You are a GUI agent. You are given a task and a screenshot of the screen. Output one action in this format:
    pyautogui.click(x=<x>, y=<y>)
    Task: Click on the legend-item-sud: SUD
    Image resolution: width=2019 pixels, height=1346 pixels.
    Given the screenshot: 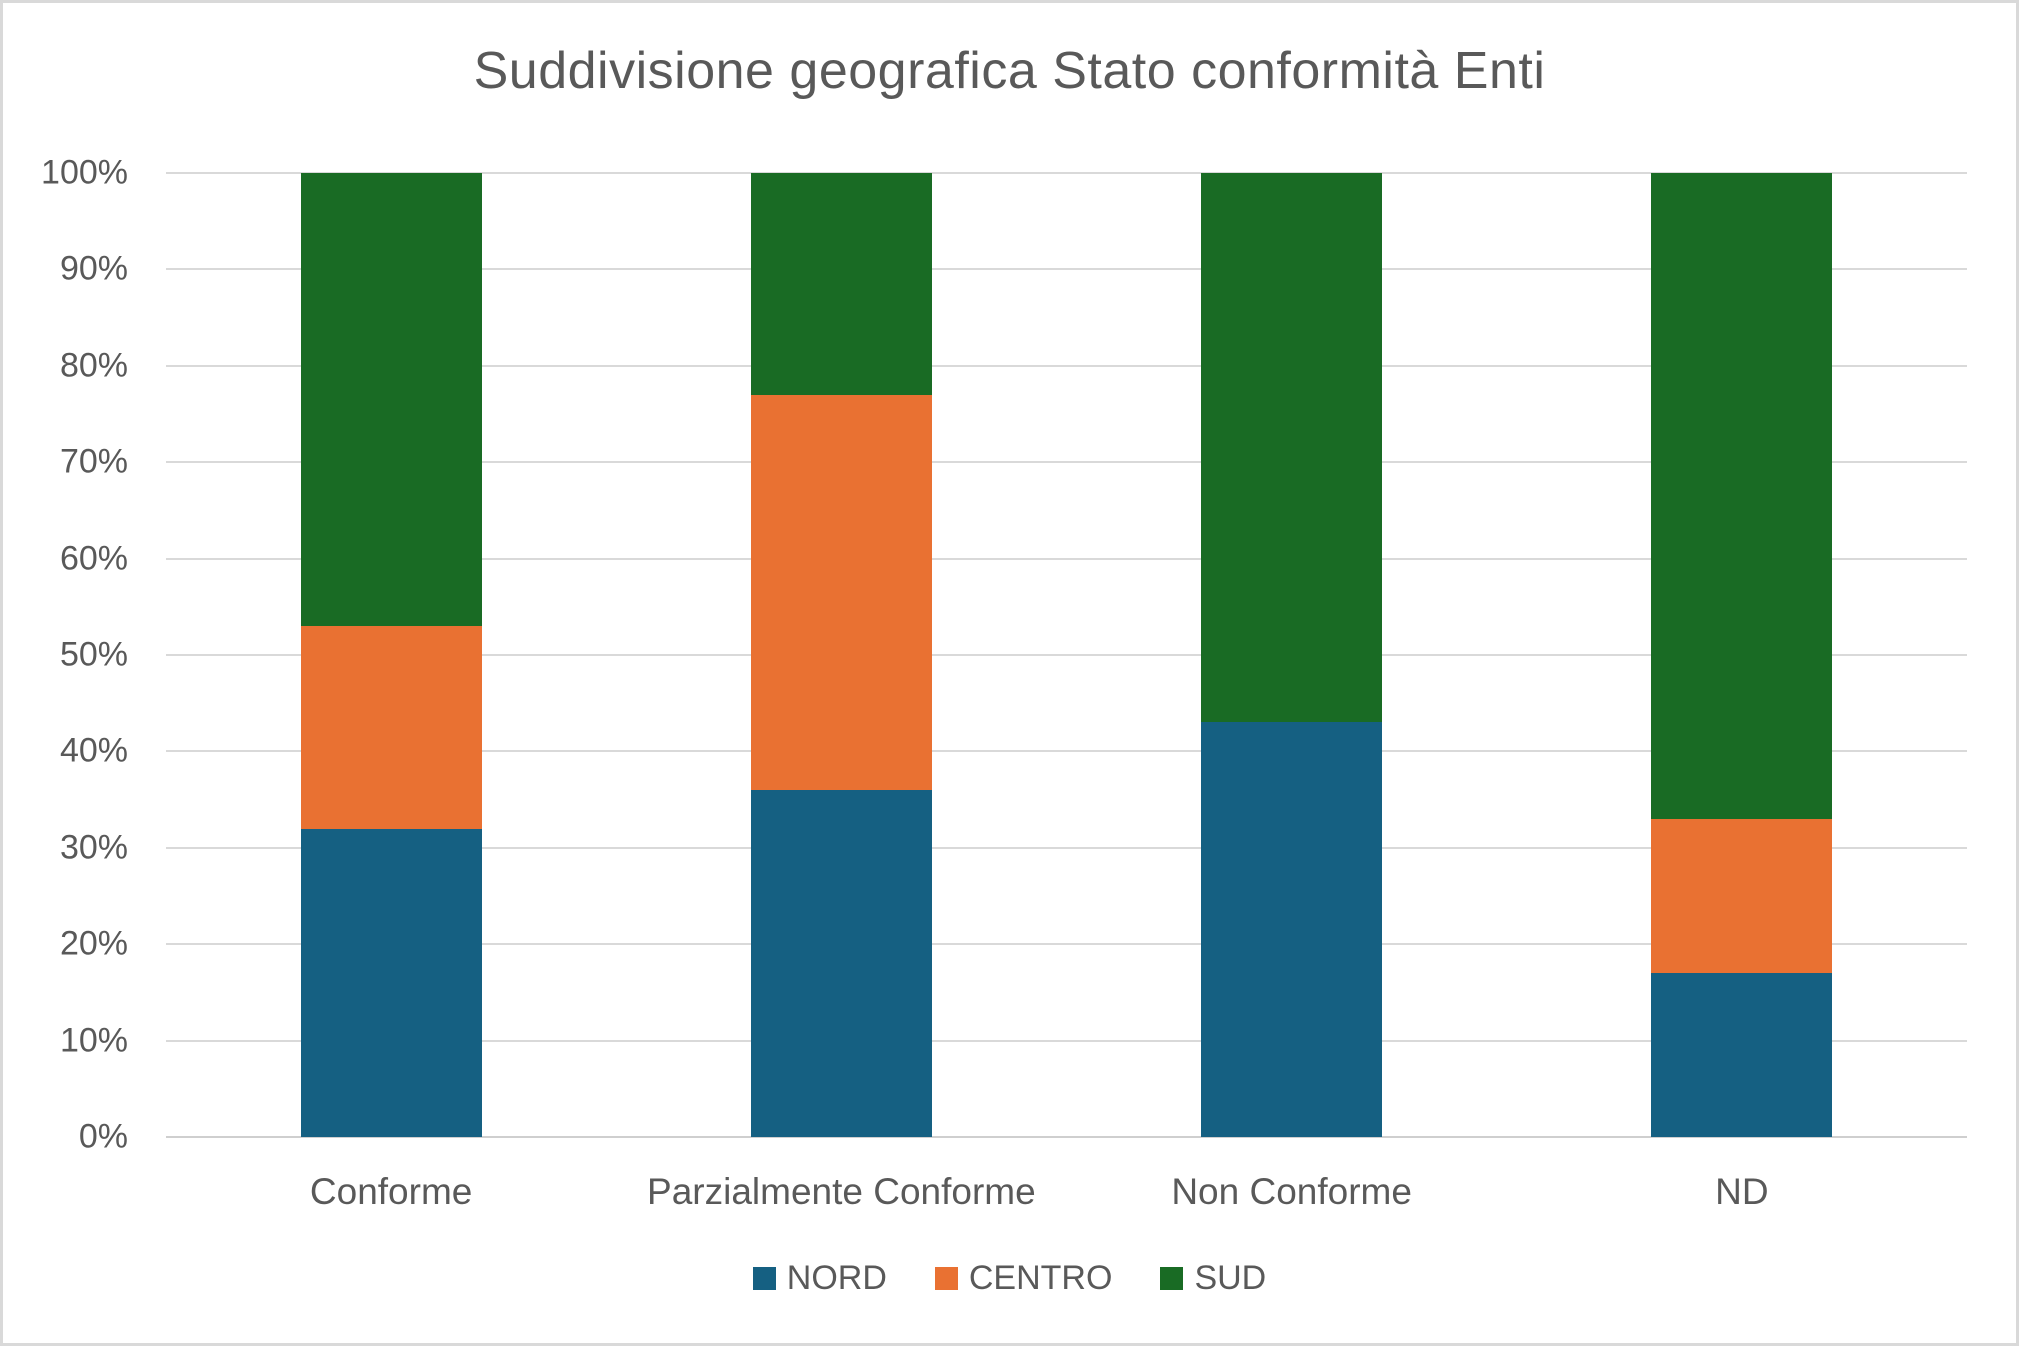 What is the action you would take?
    pyautogui.click(x=1213, y=1278)
    